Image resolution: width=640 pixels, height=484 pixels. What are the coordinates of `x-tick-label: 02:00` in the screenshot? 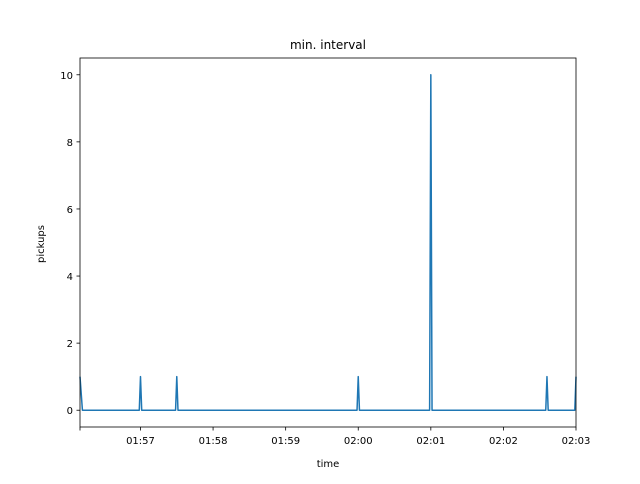 It's located at (358, 441).